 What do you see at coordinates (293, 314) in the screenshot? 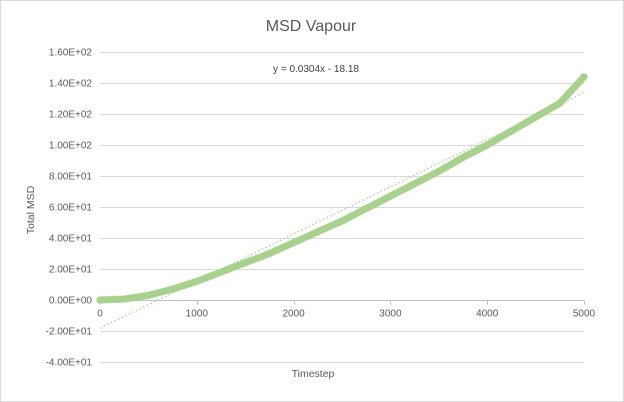
I see `x-tick-label: 2000` at bounding box center [293, 314].